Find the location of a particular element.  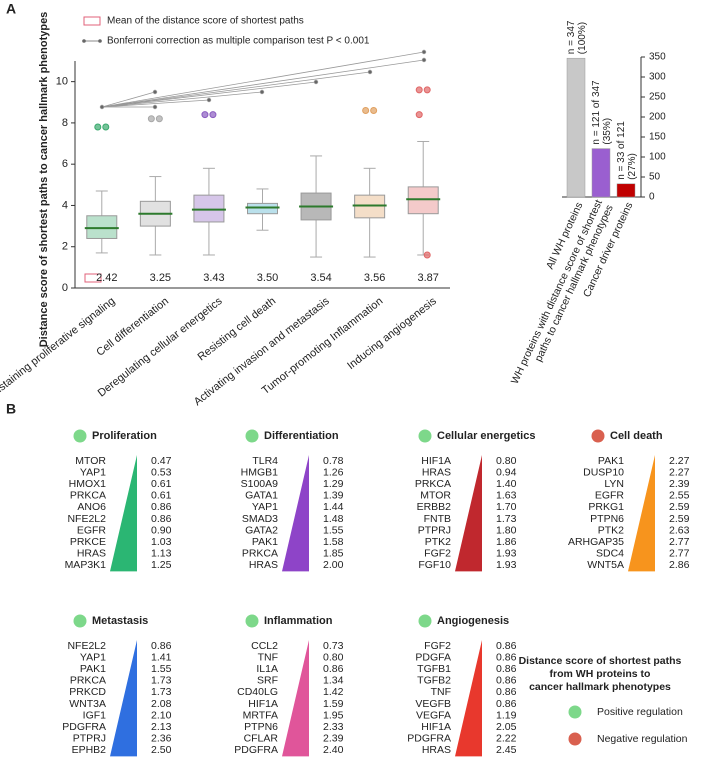

gene: FGF10 is located at coordinates (434, 565).